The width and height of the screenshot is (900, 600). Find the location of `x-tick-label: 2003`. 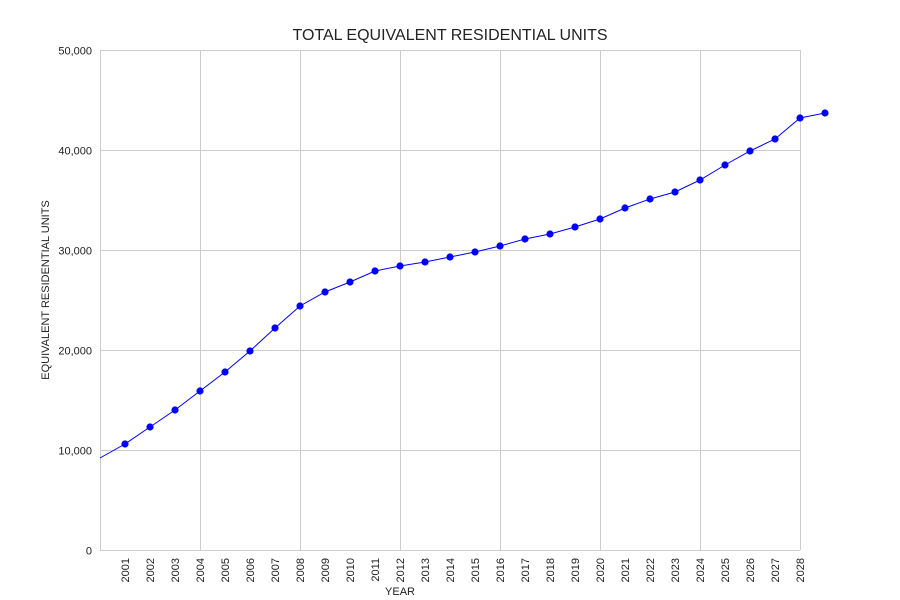

x-tick-label: 2003 is located at coordinates (176, 570).